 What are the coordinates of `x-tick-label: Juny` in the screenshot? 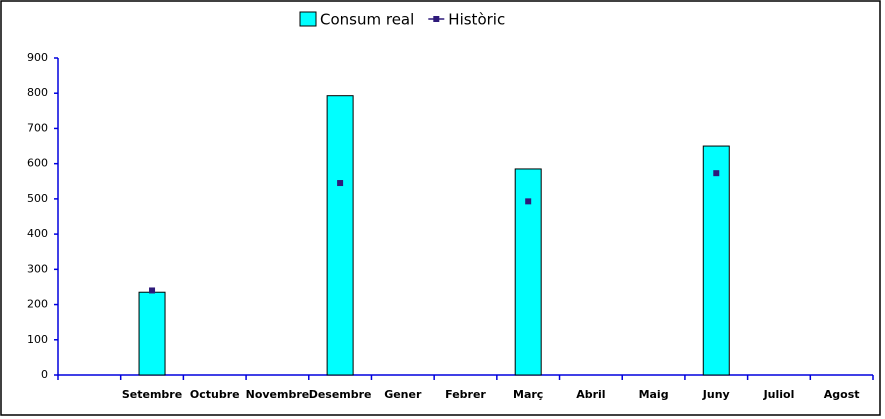 It's located at (716, 394).